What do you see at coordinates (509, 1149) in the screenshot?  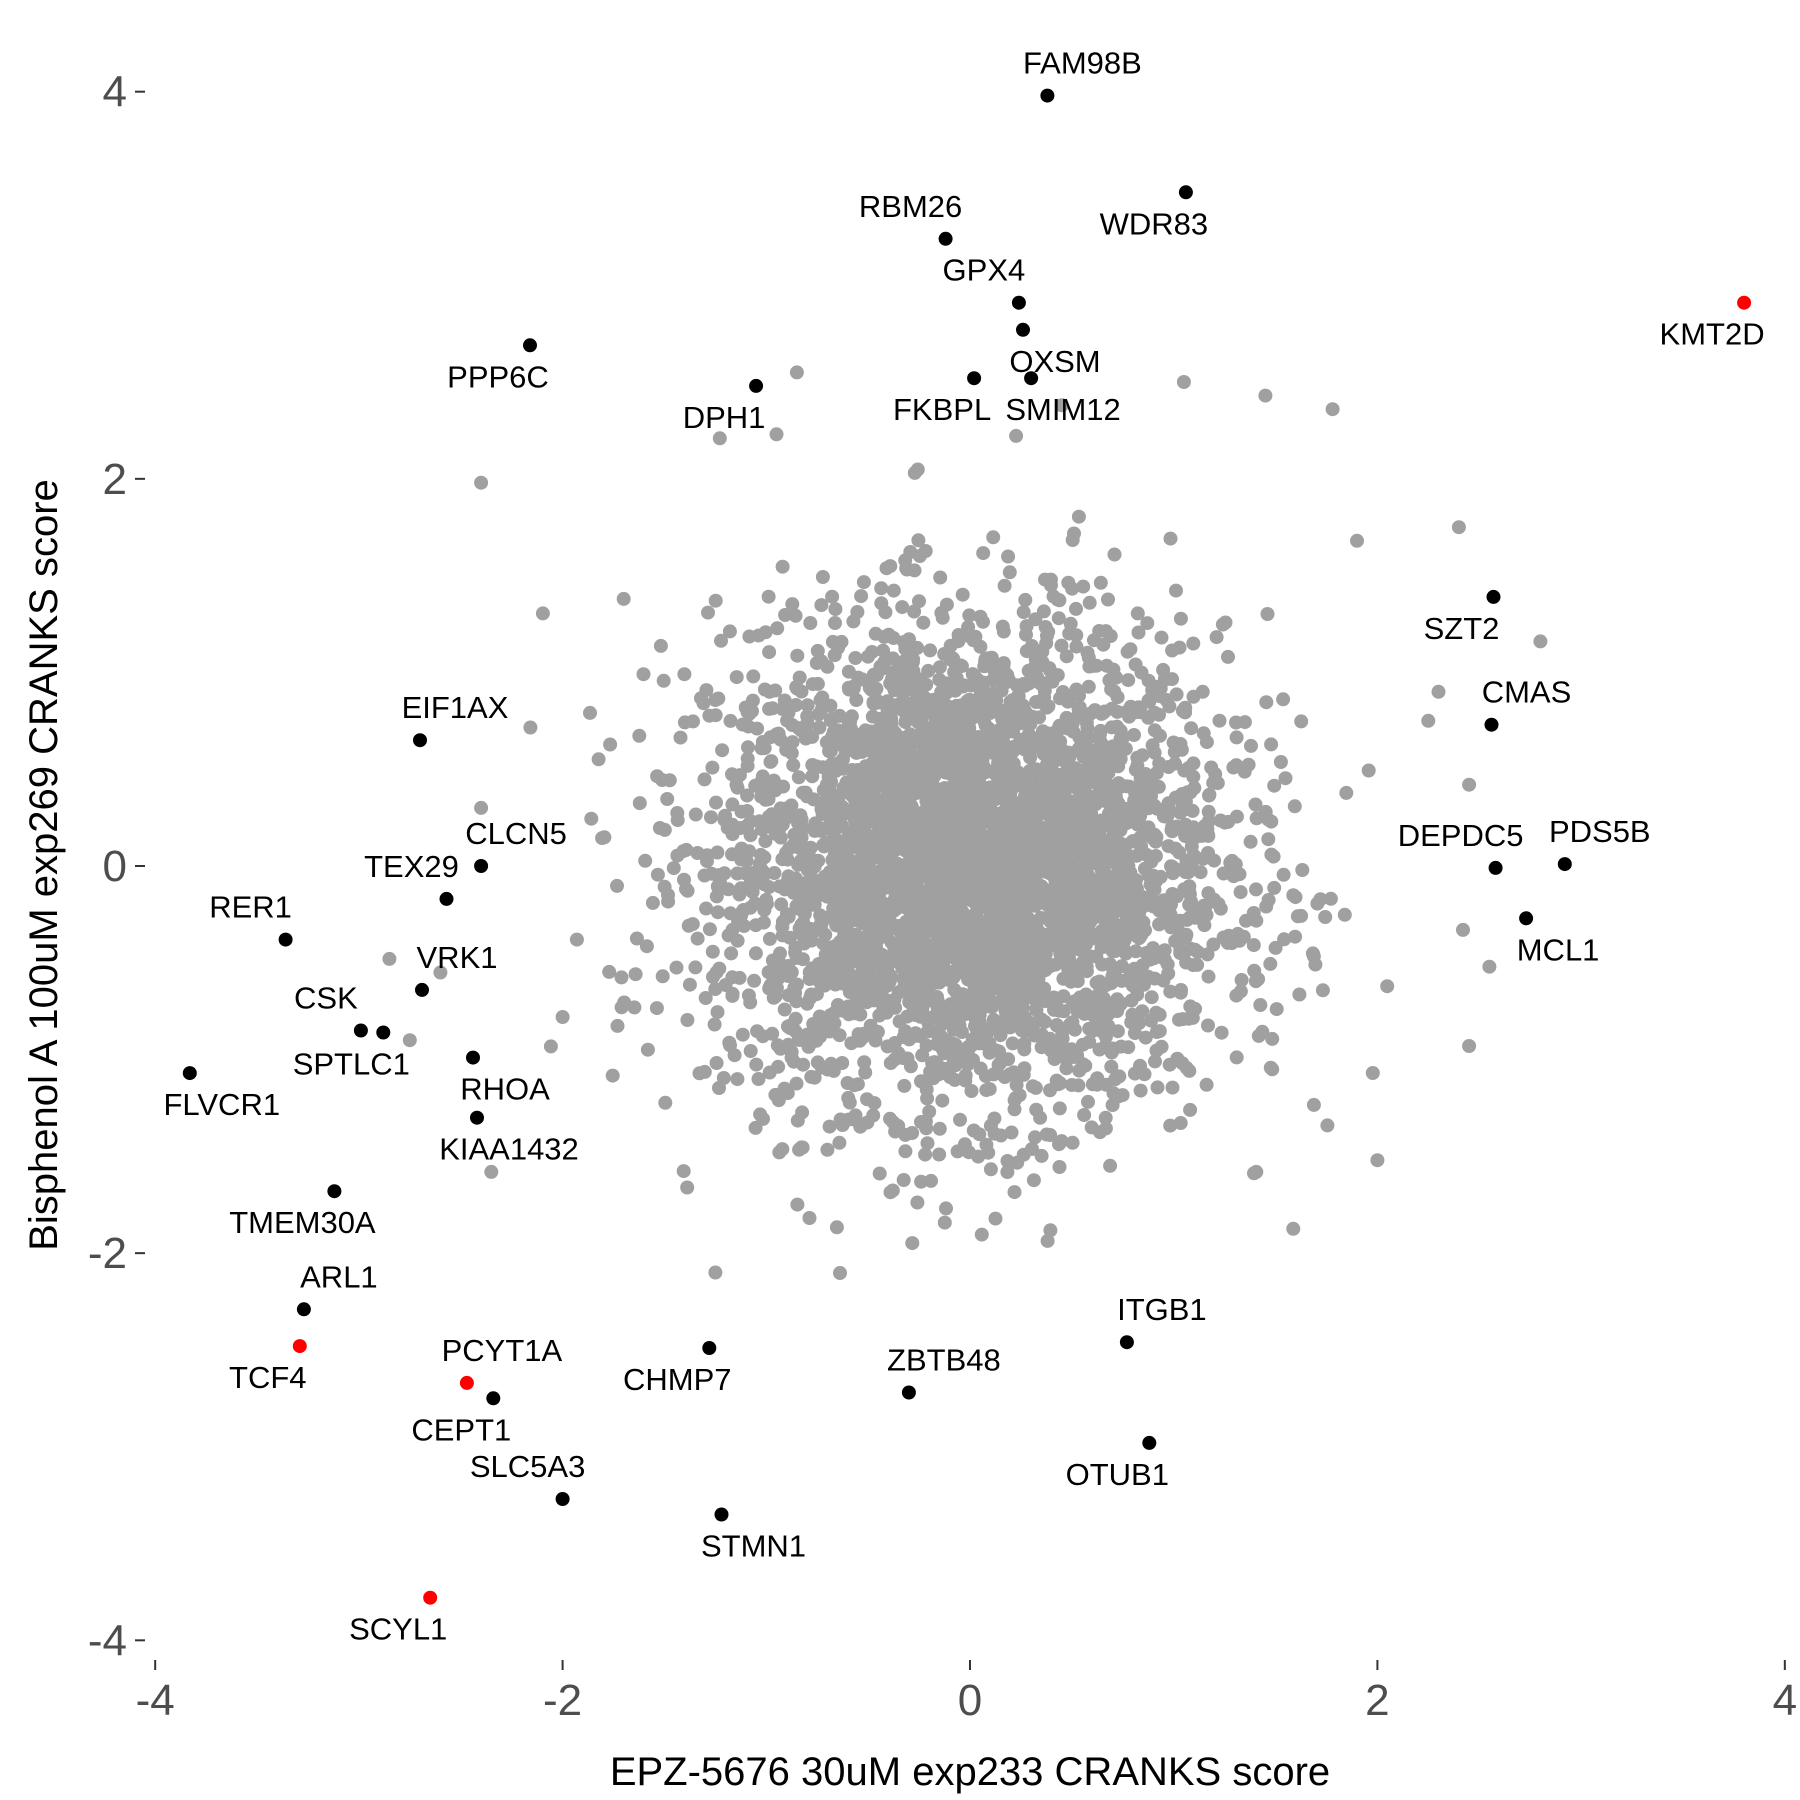 I see `label-kiaa1432: KIAA1432` at bounding box center [509, 1149].